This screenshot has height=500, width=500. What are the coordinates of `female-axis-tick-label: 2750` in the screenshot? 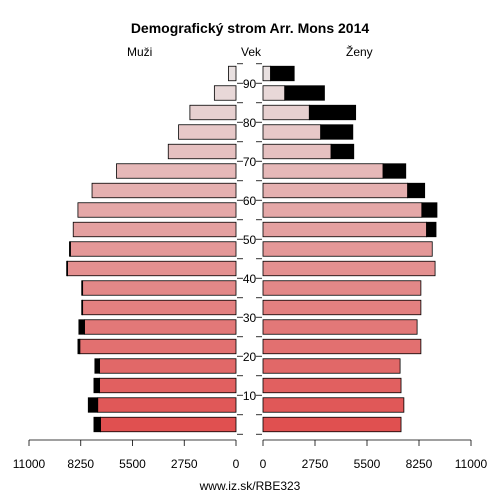 It's located at (315, 464).